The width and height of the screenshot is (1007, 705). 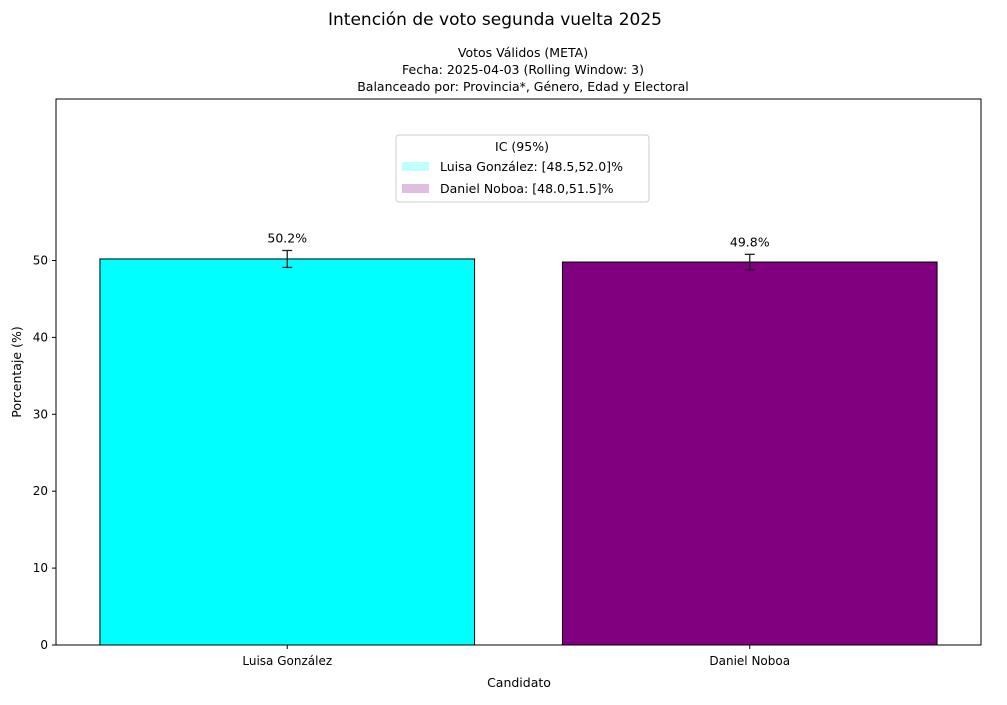 What do you see at coordinates (495, 20) in the screenshot?
I see `chart-title: Intención de voto segunda vuelta 2025` at bounding box center [495, 20].